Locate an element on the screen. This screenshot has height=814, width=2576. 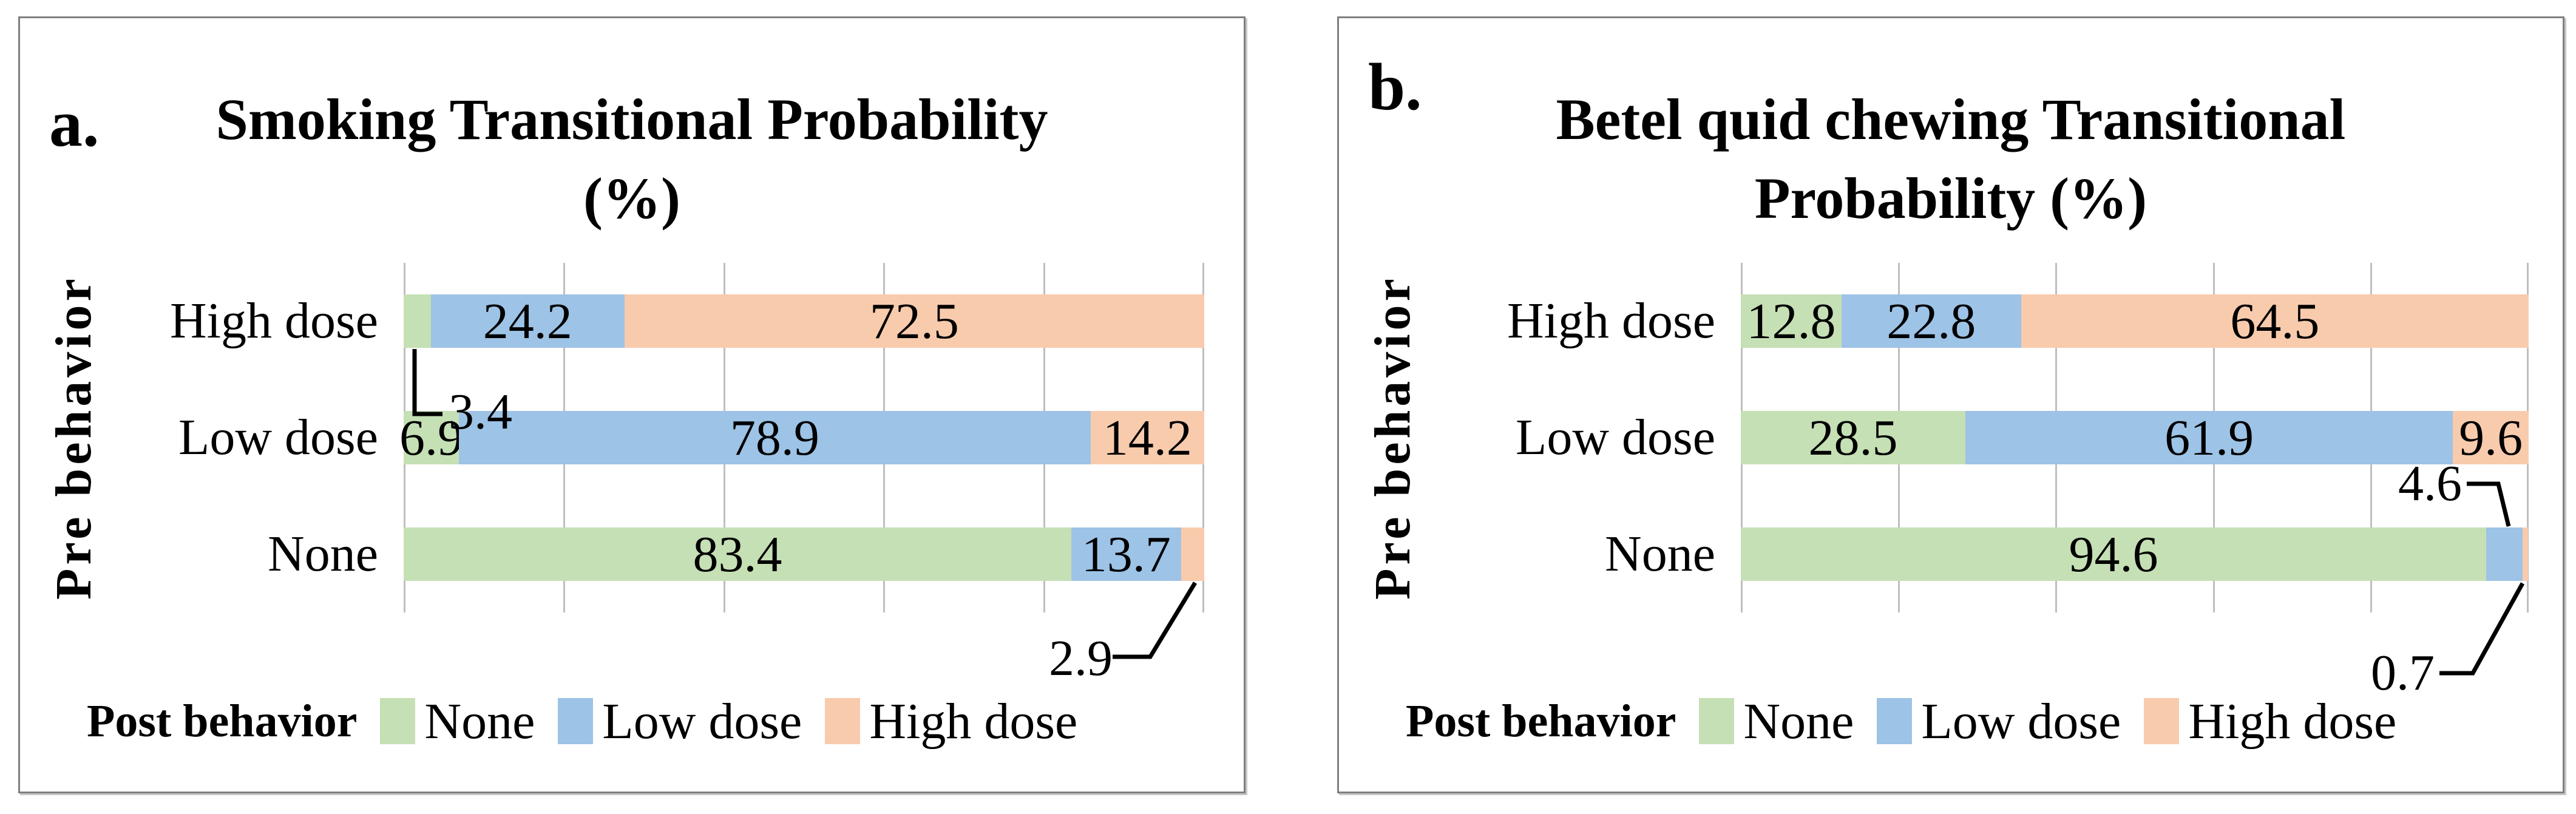
chart-b-legend: Post behavior None Low dose High dose is located at coordinates (1901, 721).